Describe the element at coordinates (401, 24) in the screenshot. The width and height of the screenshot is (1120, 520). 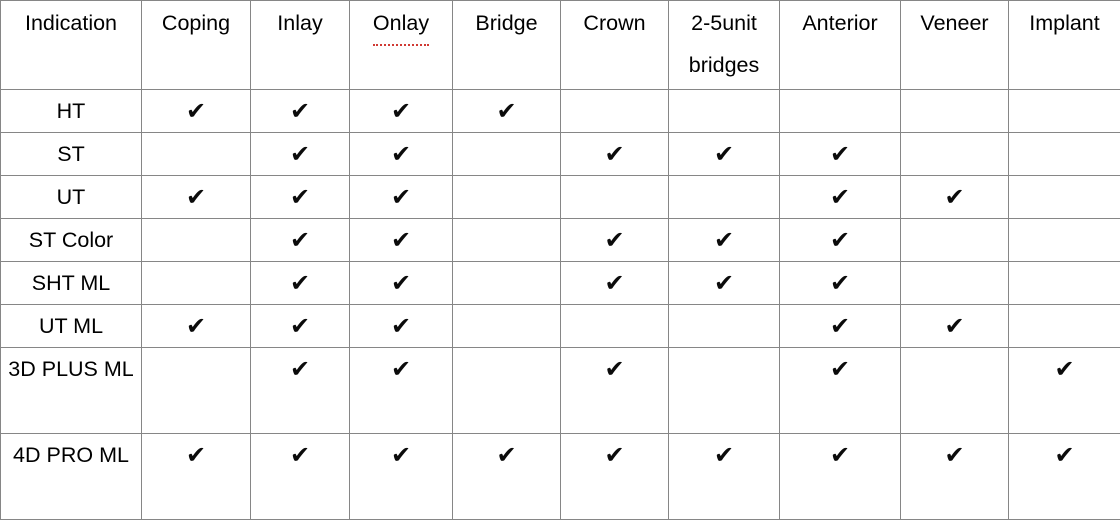
I see `column-header-label: Onlay` at that location.